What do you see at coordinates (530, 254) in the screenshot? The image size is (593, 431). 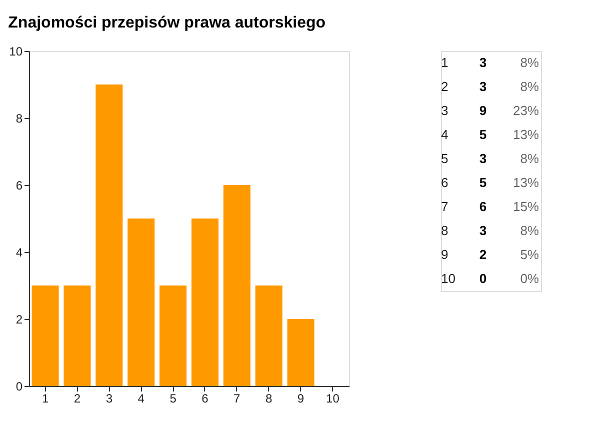 I see `text: 5%` at bounding box center [530, 254].